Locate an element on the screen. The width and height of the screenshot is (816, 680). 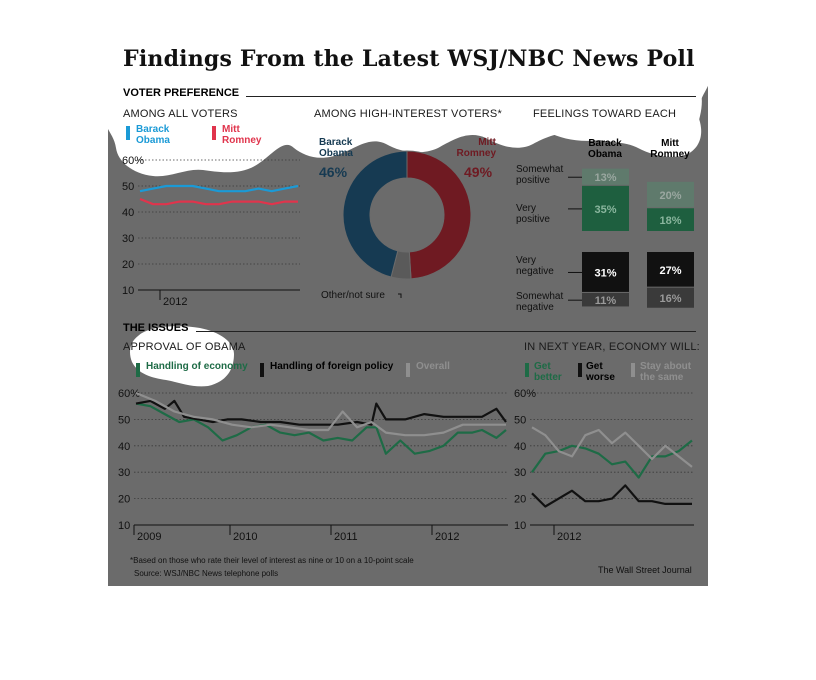
all-voters-subtitle: AMONG ALL VOTERS is located at coordinates (180, 114).